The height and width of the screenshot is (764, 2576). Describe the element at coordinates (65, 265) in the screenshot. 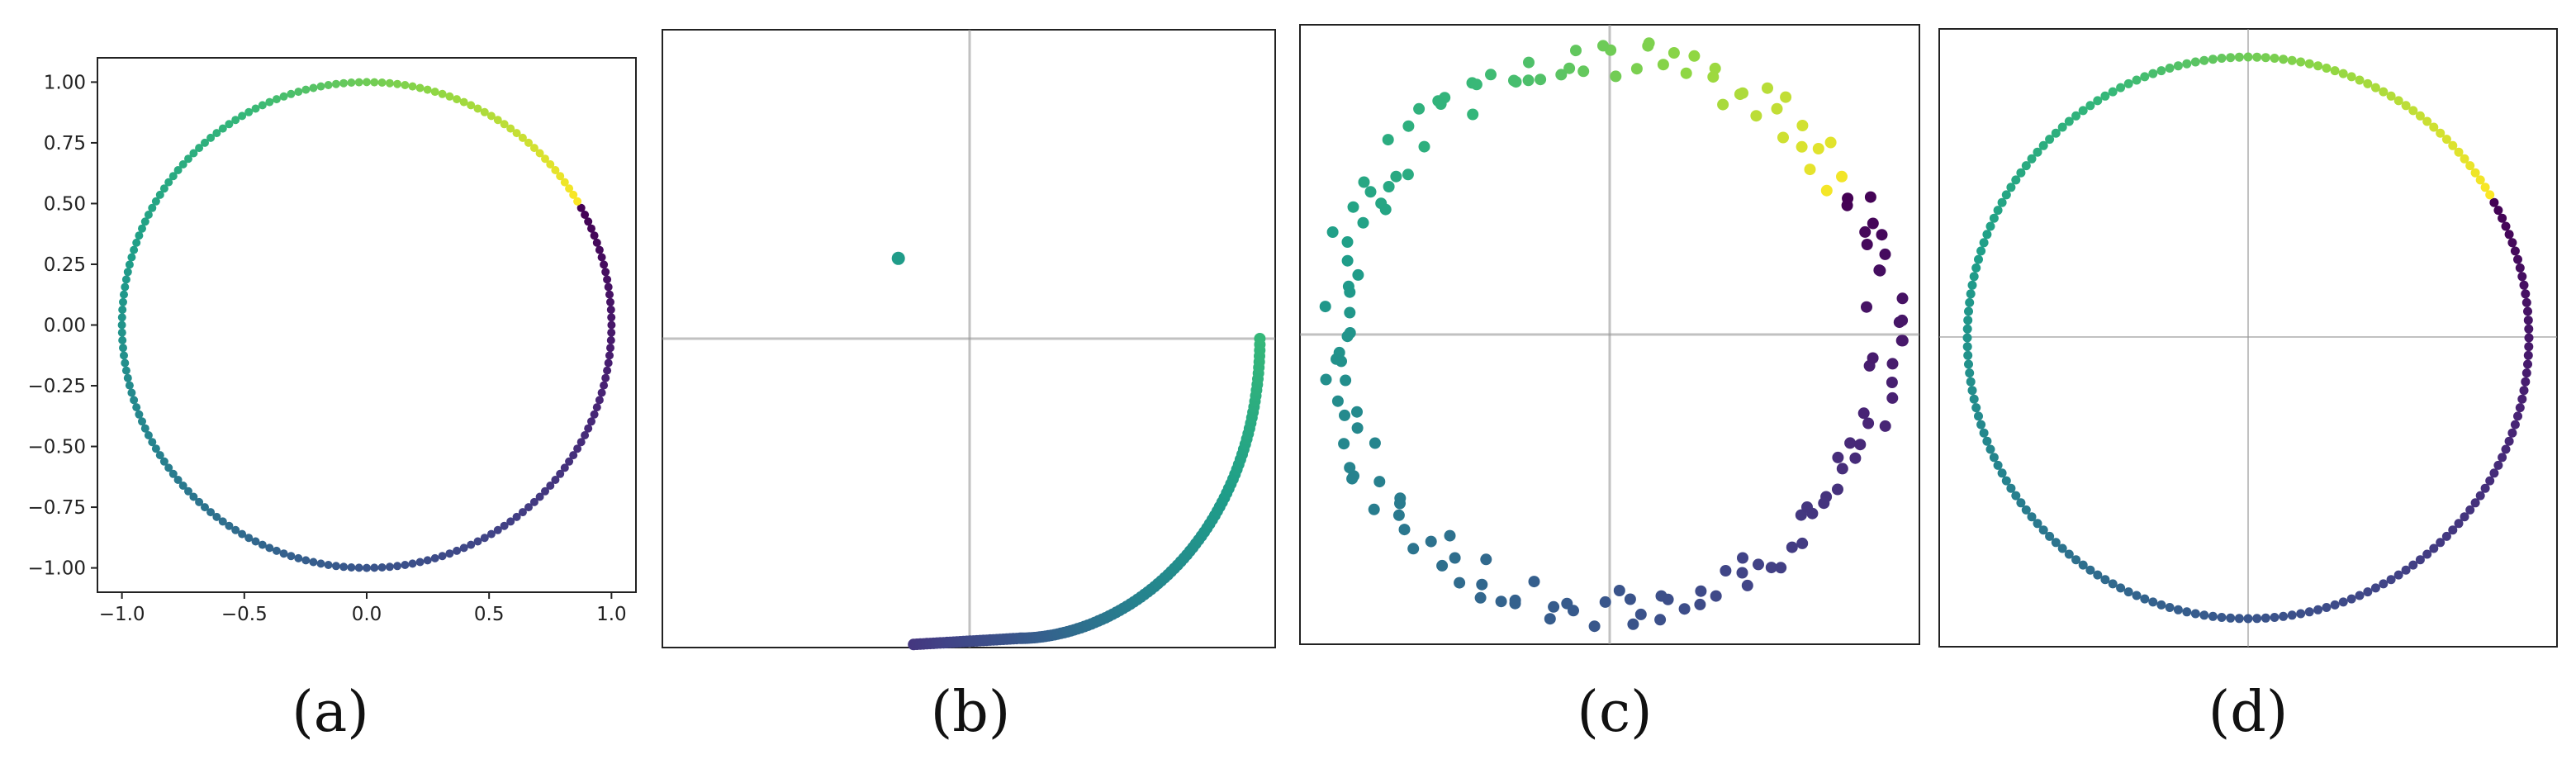

I see `y-tick-label: 0.25` at that location.